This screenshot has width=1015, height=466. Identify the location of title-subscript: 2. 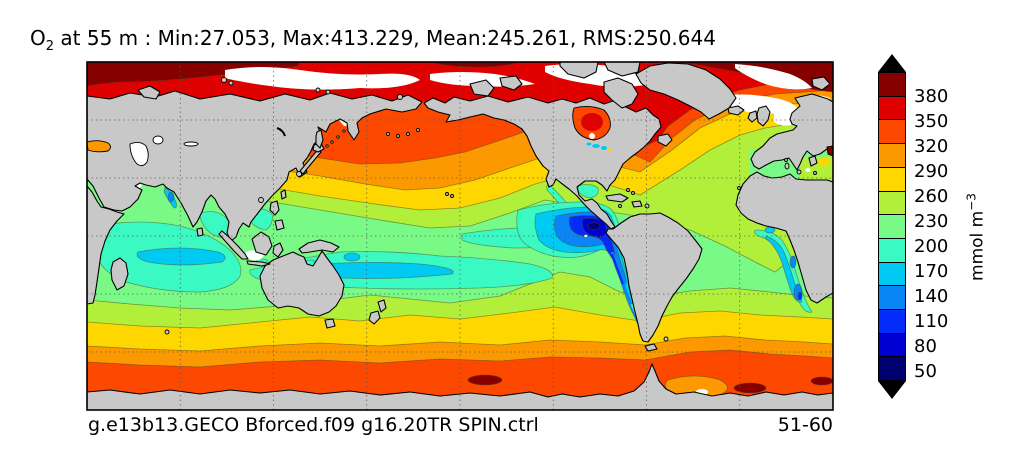
(50, 46).